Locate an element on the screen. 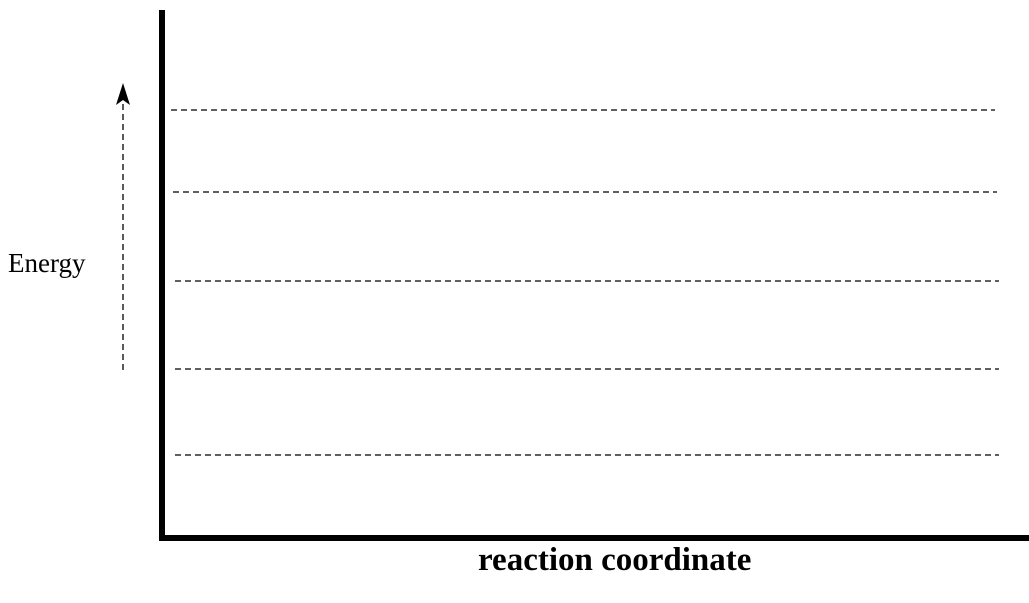 The width and height of the screenshot is (1029, 603). reaction-coordinate-label: reaction coordinate is located at coordinates (615, 560).